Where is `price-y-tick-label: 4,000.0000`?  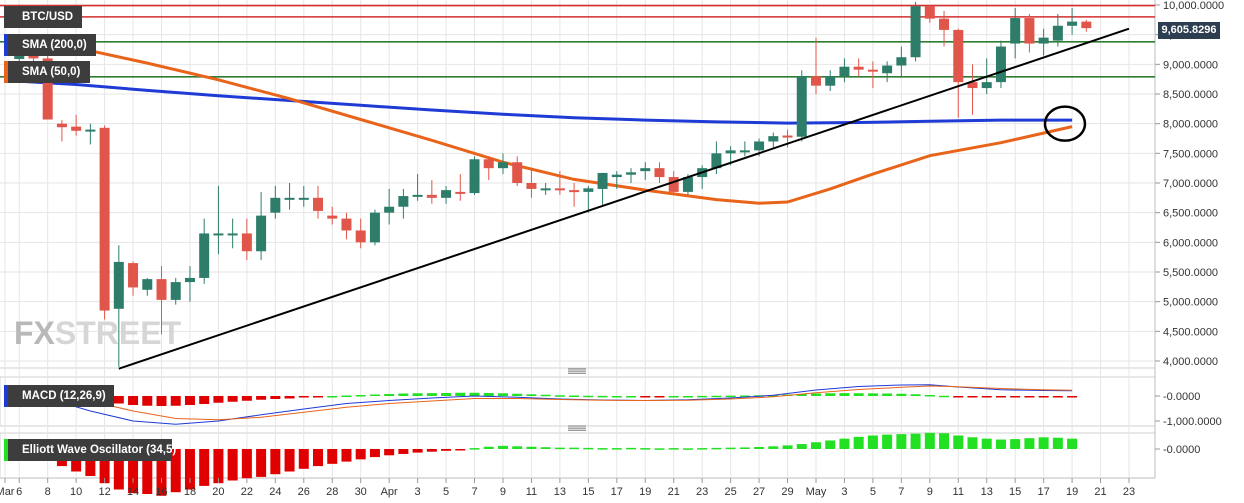
price-y-tick-label: 4,000.0000 is located at coordinates (1190, 362).